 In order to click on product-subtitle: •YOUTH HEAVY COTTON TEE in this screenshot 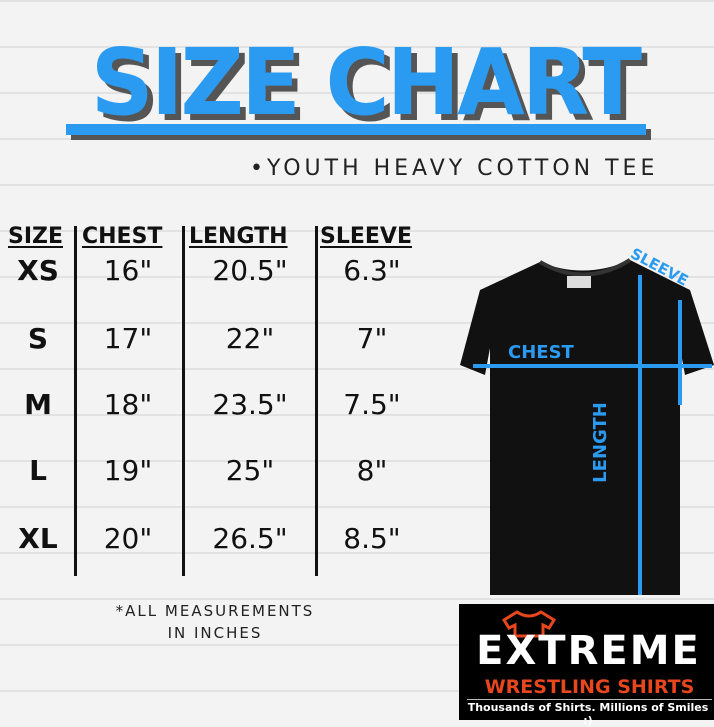, I will do `click(454, 168)`.